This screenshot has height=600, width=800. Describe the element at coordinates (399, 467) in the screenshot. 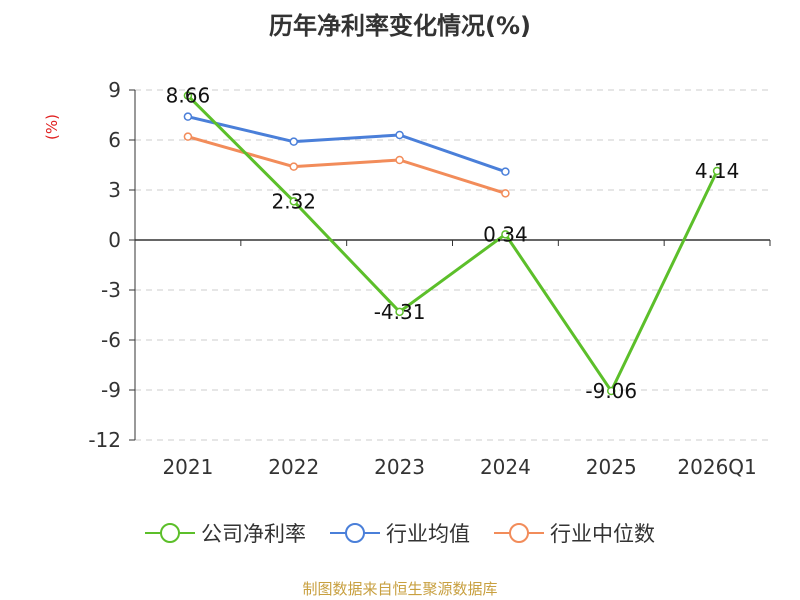

I see `x-tick-label: 2023` at that location.